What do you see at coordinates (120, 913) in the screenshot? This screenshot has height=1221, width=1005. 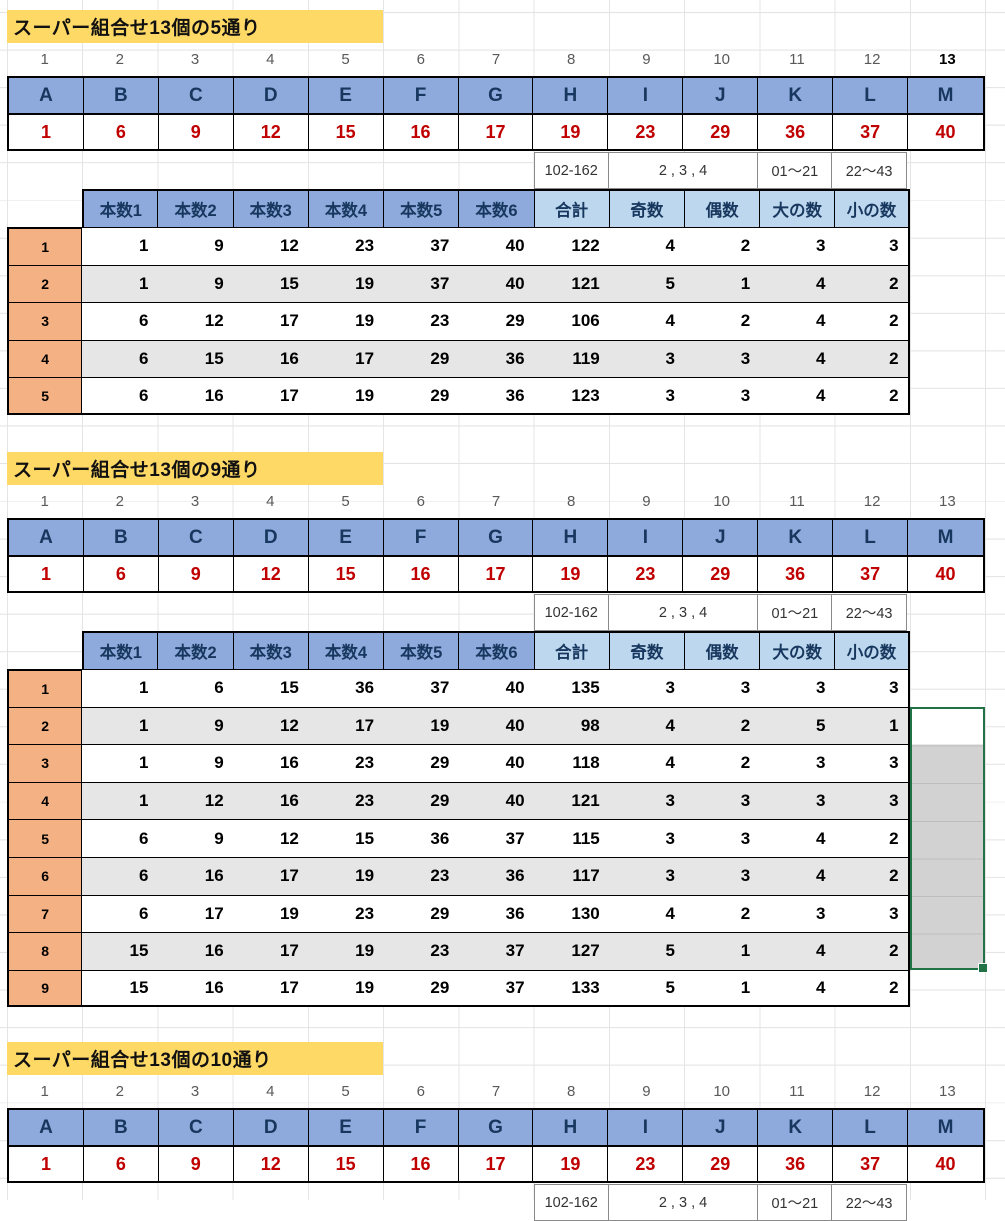 I see `value-cell: 6` at bounding box center [120, 913].